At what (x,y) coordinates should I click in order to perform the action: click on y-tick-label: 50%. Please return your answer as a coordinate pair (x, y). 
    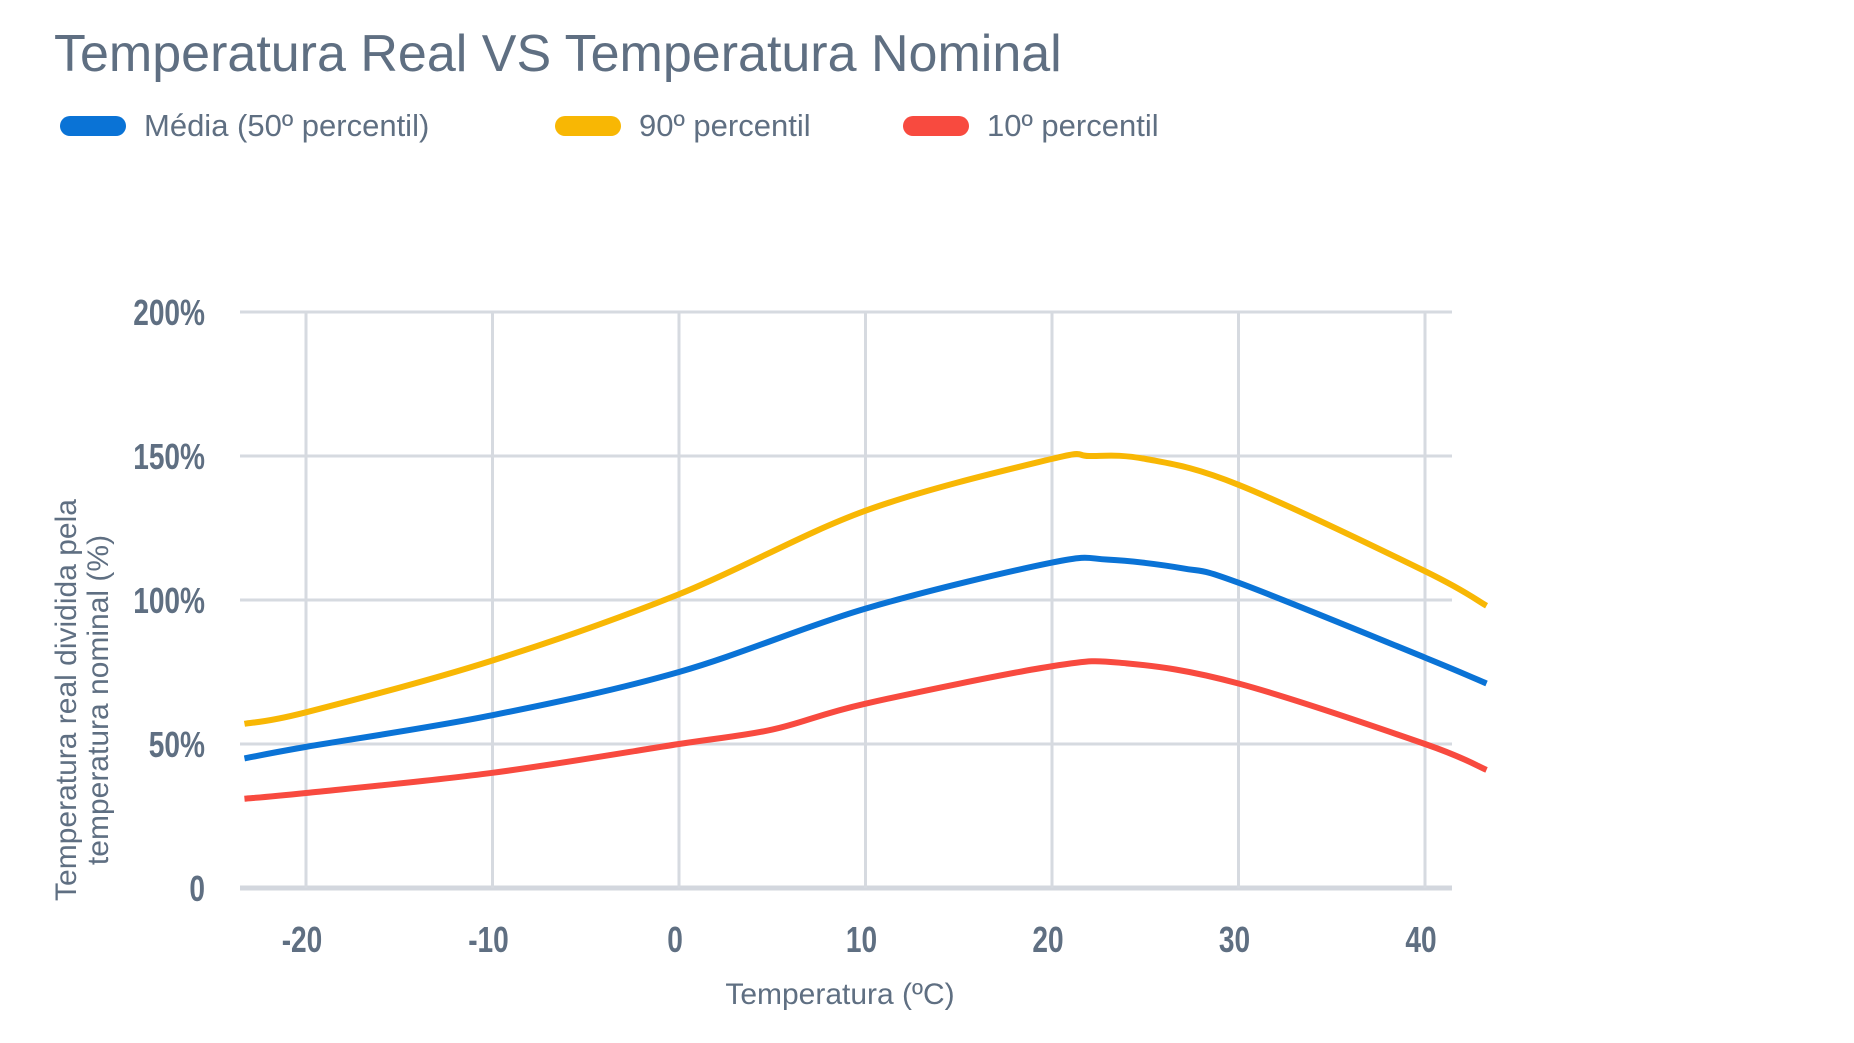
    Looking at the image, I should click on (177, 745).